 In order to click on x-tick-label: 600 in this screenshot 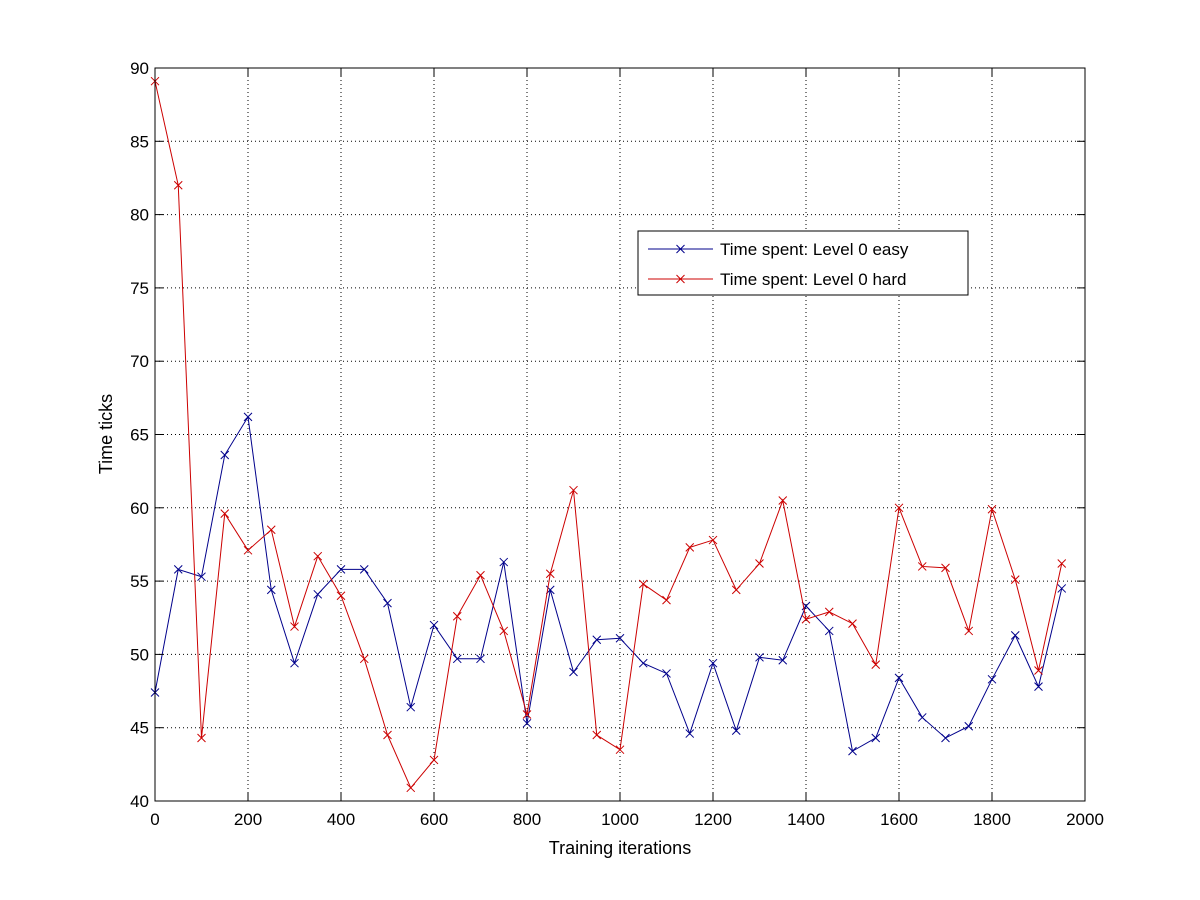, I will do `click(434, 819)`.